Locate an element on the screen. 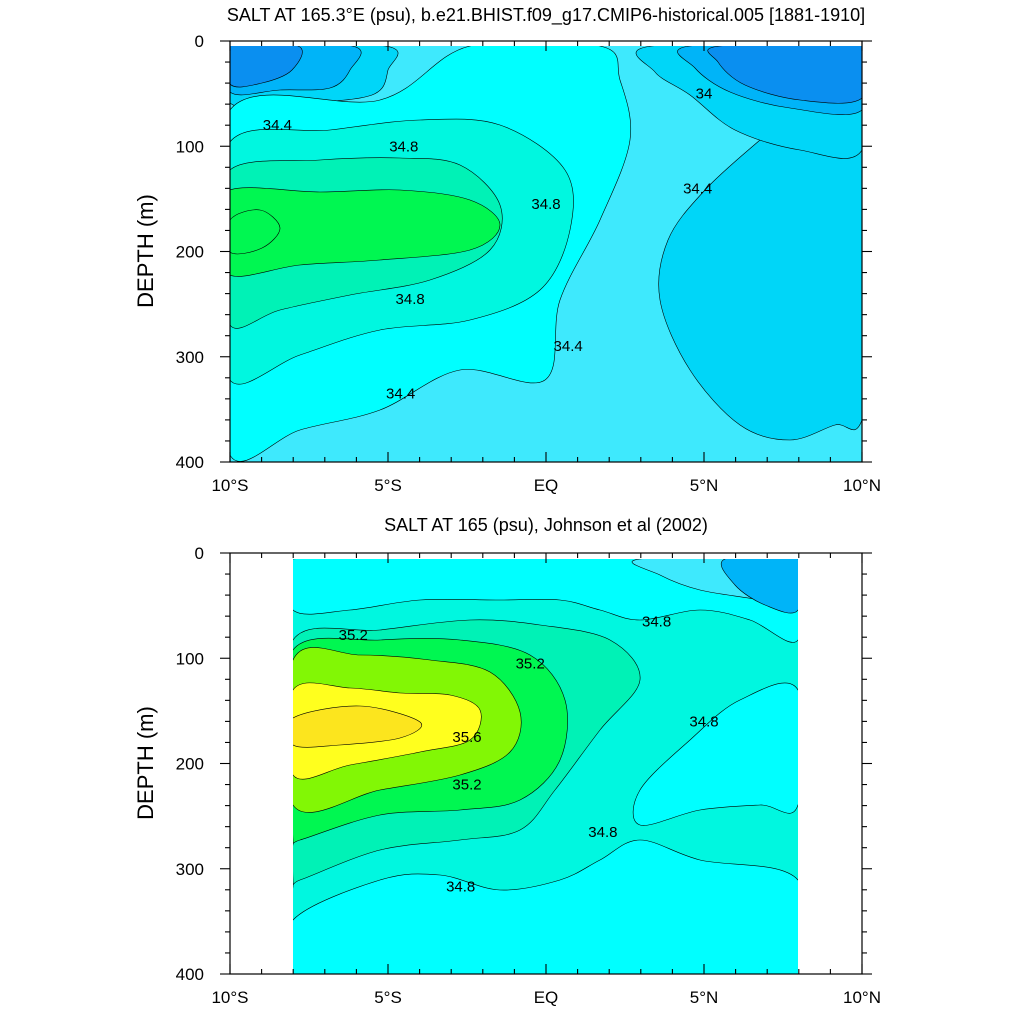 This screenshot has width=1024, height=1024. bottom-x-tick-label: 5°S is located at coordinates (388, 997).